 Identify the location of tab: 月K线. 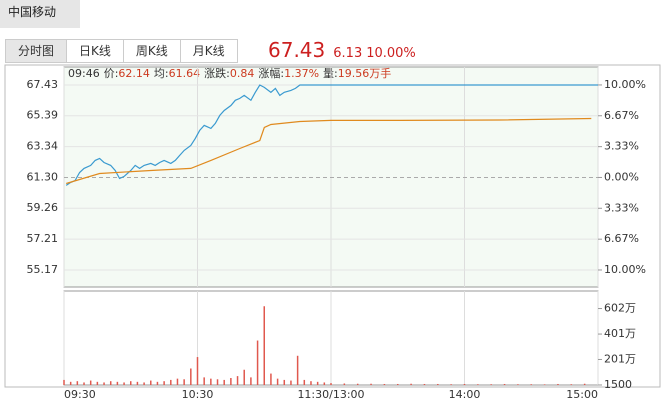
(208, 51).